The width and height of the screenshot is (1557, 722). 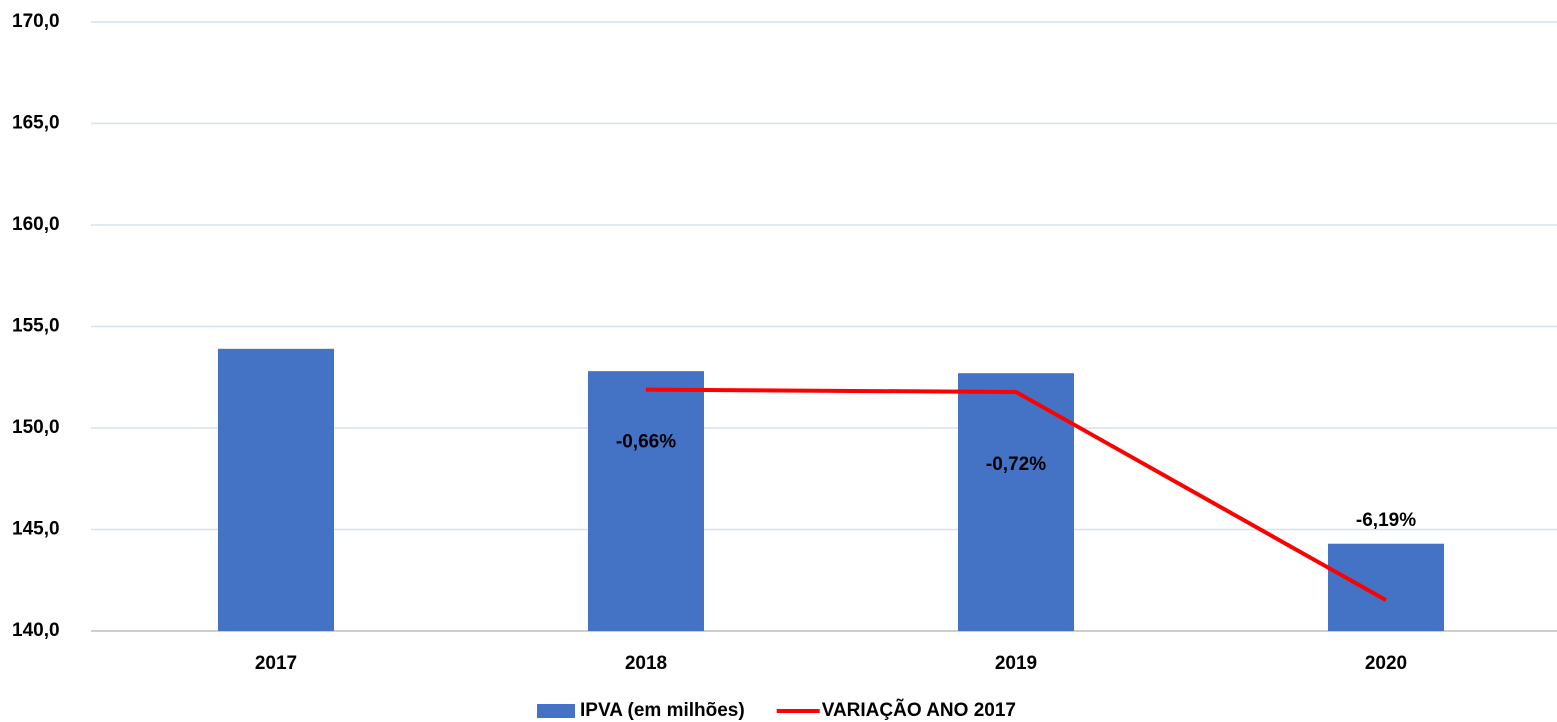 I want to click on y-tick-label: 160,0, so click(x=36, y=224).